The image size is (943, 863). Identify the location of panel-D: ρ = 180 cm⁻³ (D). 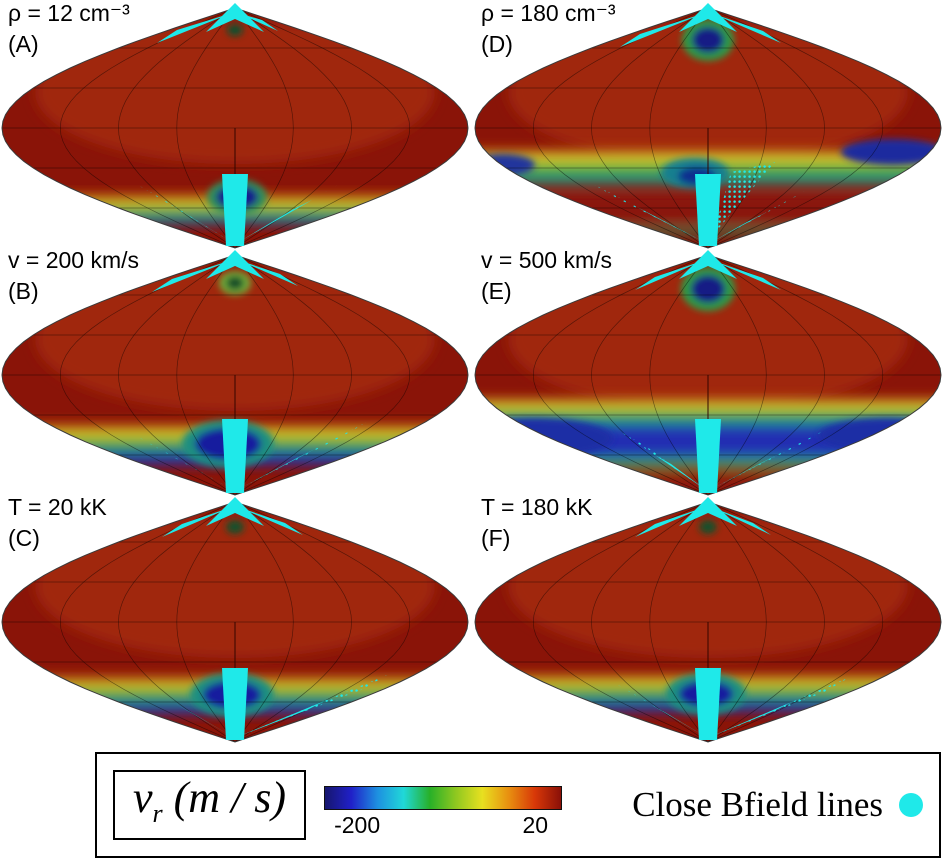
(708, 125).